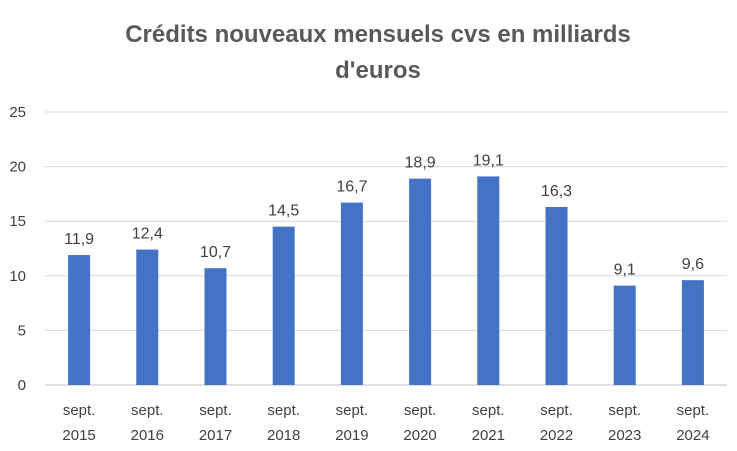 This screenshot has height=451, width=737. I want to click on x-tick-label: 2020, so click(419, 435).